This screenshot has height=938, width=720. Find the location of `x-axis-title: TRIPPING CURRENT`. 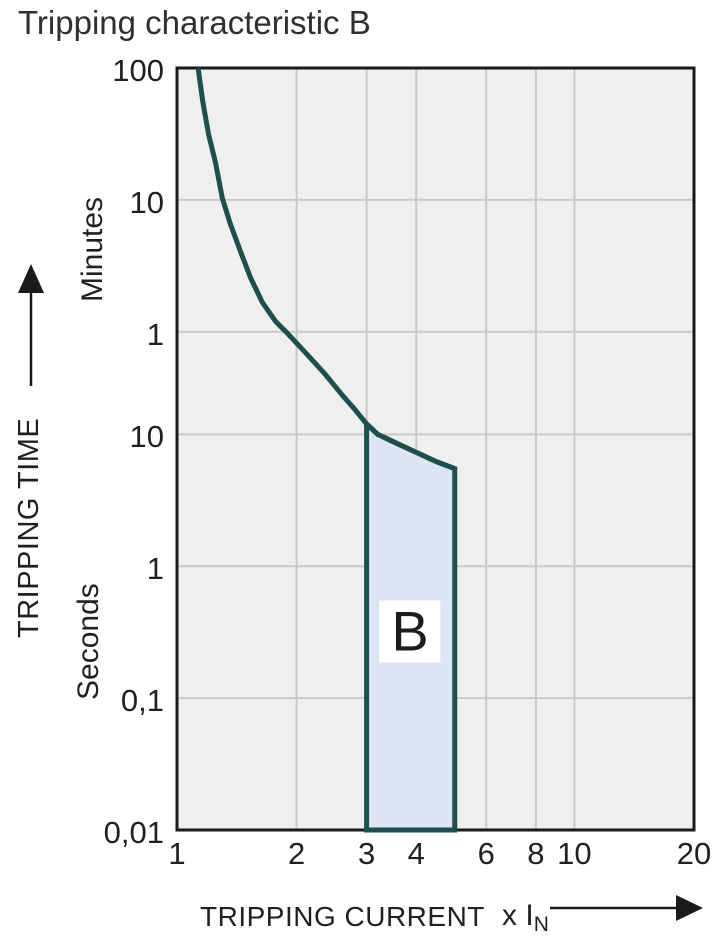

x-axis-title: TRIPPING CURRENT is located at coordinates (342, 916).